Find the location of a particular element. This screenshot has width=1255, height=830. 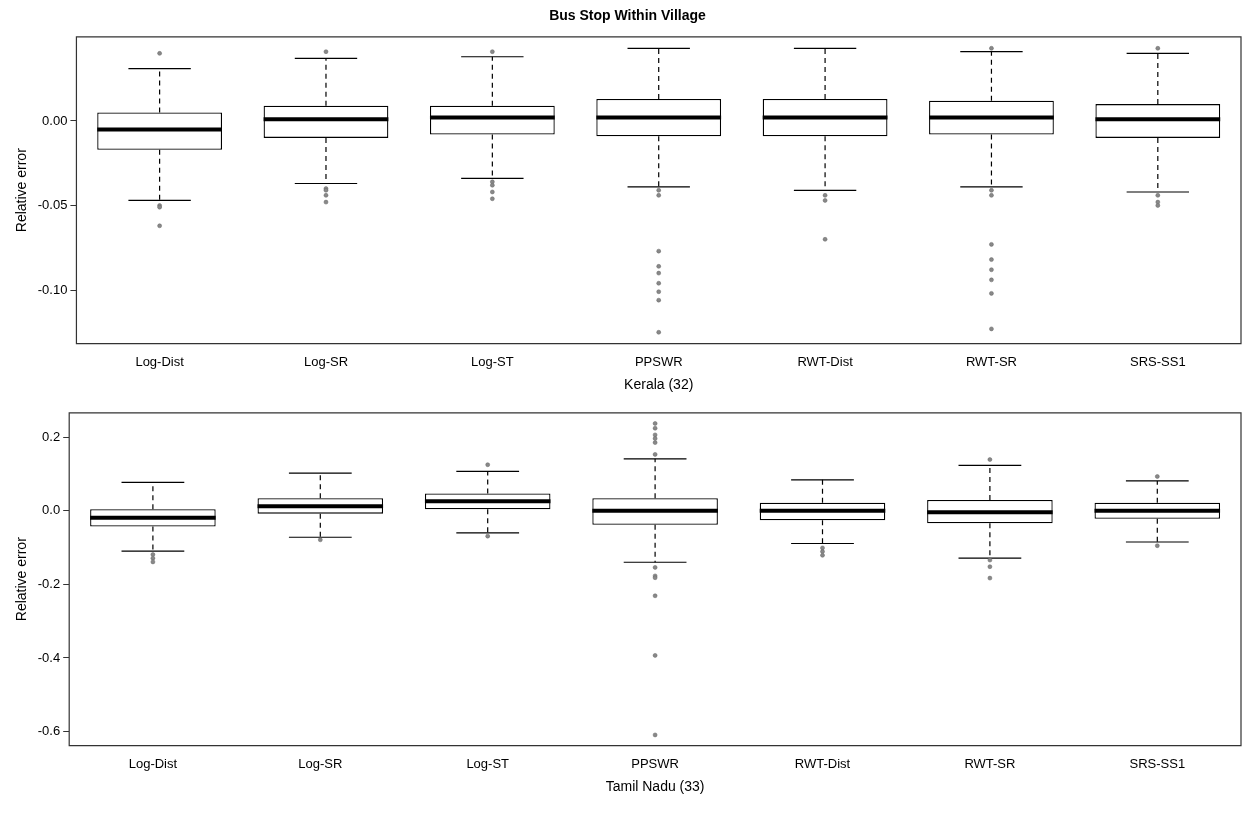

y-tick-label: -0.05 is located at coordinates (52, 205).